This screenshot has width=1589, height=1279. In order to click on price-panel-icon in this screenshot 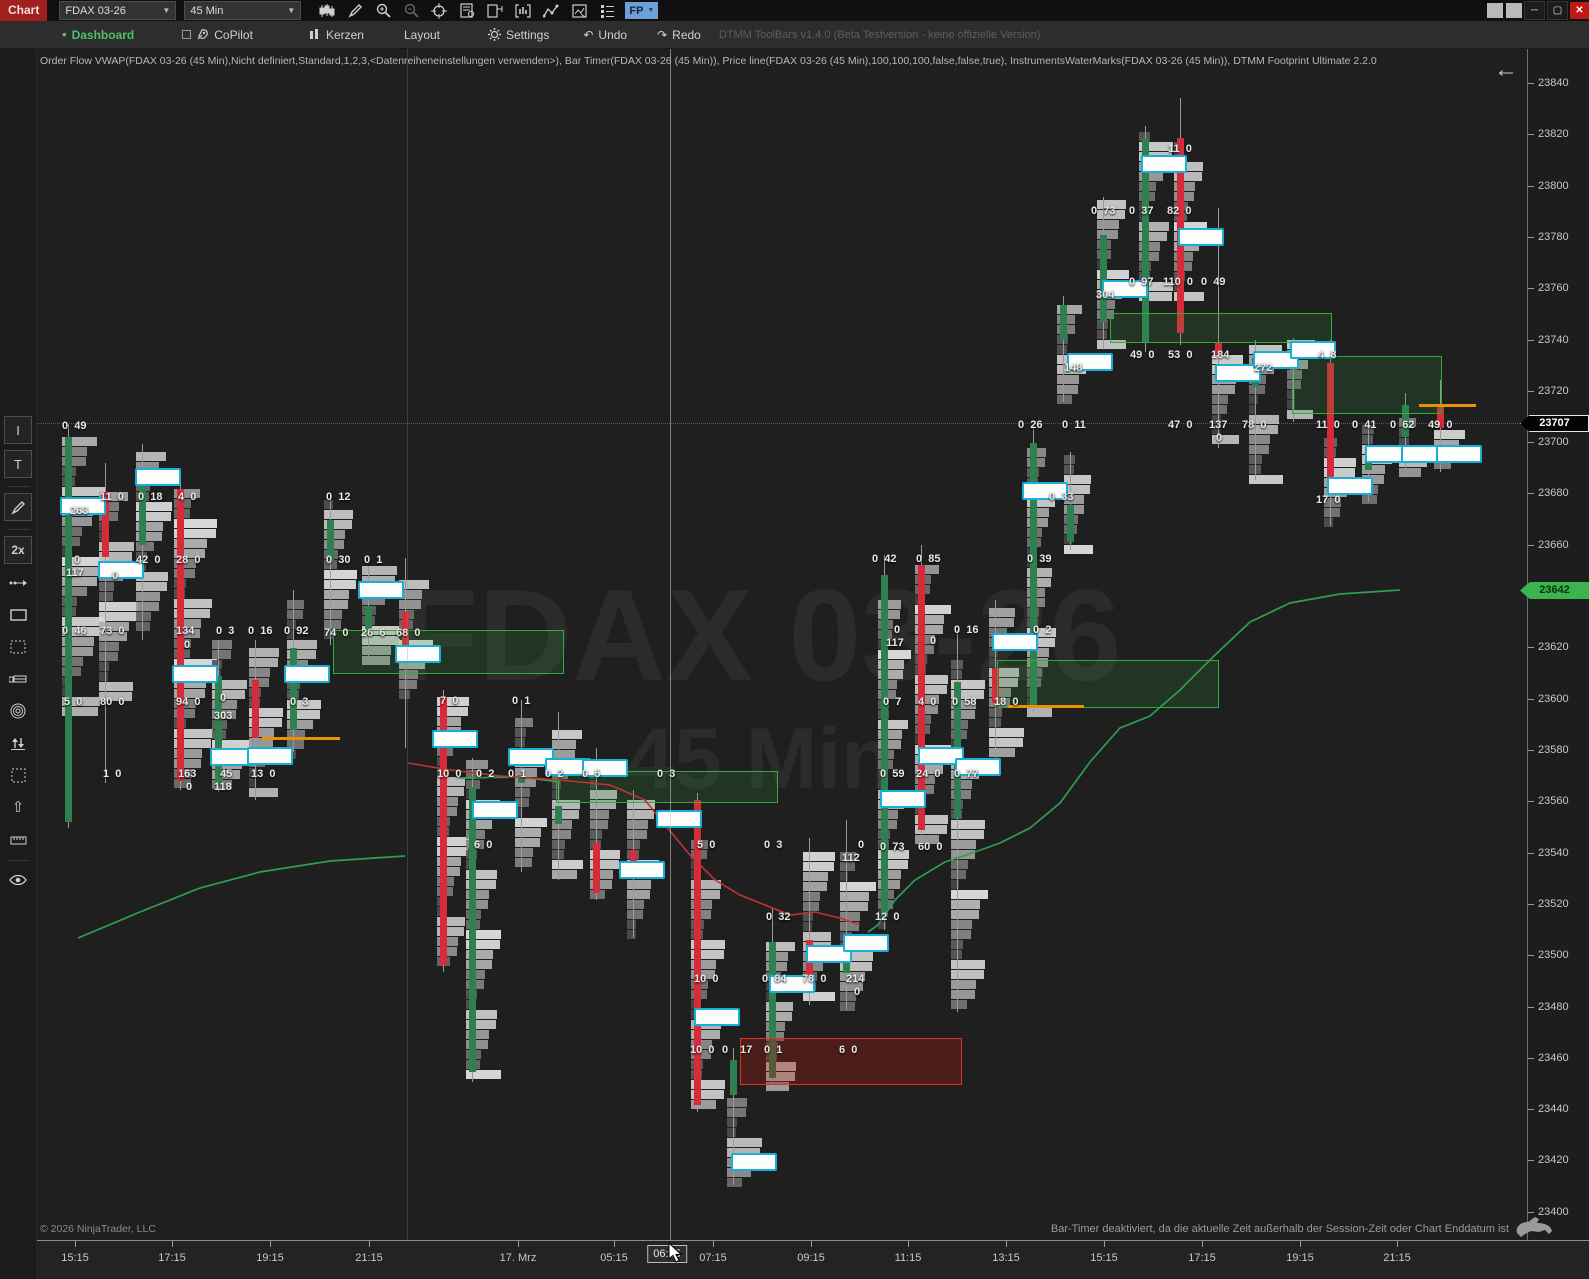, I will do `click(495, 10)`.